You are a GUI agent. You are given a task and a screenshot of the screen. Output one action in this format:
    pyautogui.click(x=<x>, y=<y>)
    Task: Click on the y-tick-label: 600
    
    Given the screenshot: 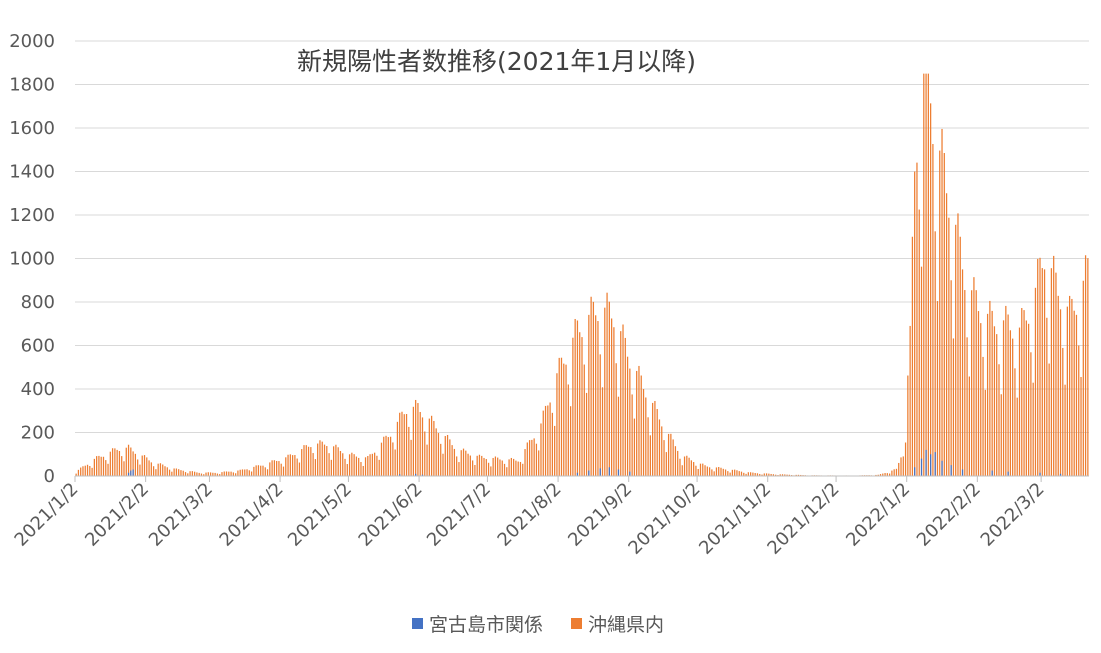 What is the action you would take?
    pyautogui.click(x=38, y=346)
    